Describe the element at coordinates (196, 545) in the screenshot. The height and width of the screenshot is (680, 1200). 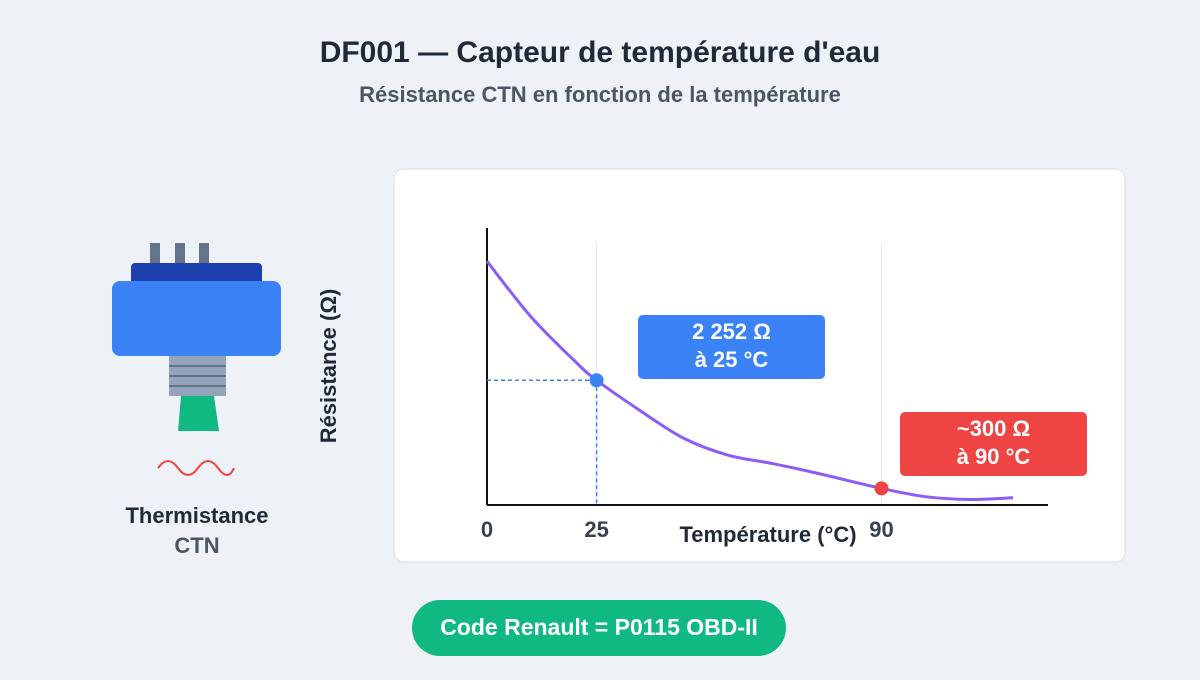
I see `sensor-label: CTN` at that location.